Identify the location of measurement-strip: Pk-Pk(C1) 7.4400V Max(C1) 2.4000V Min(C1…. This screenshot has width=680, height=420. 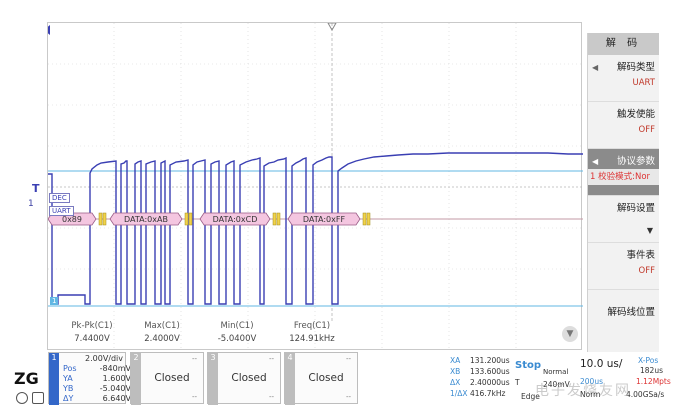
(314, 335).